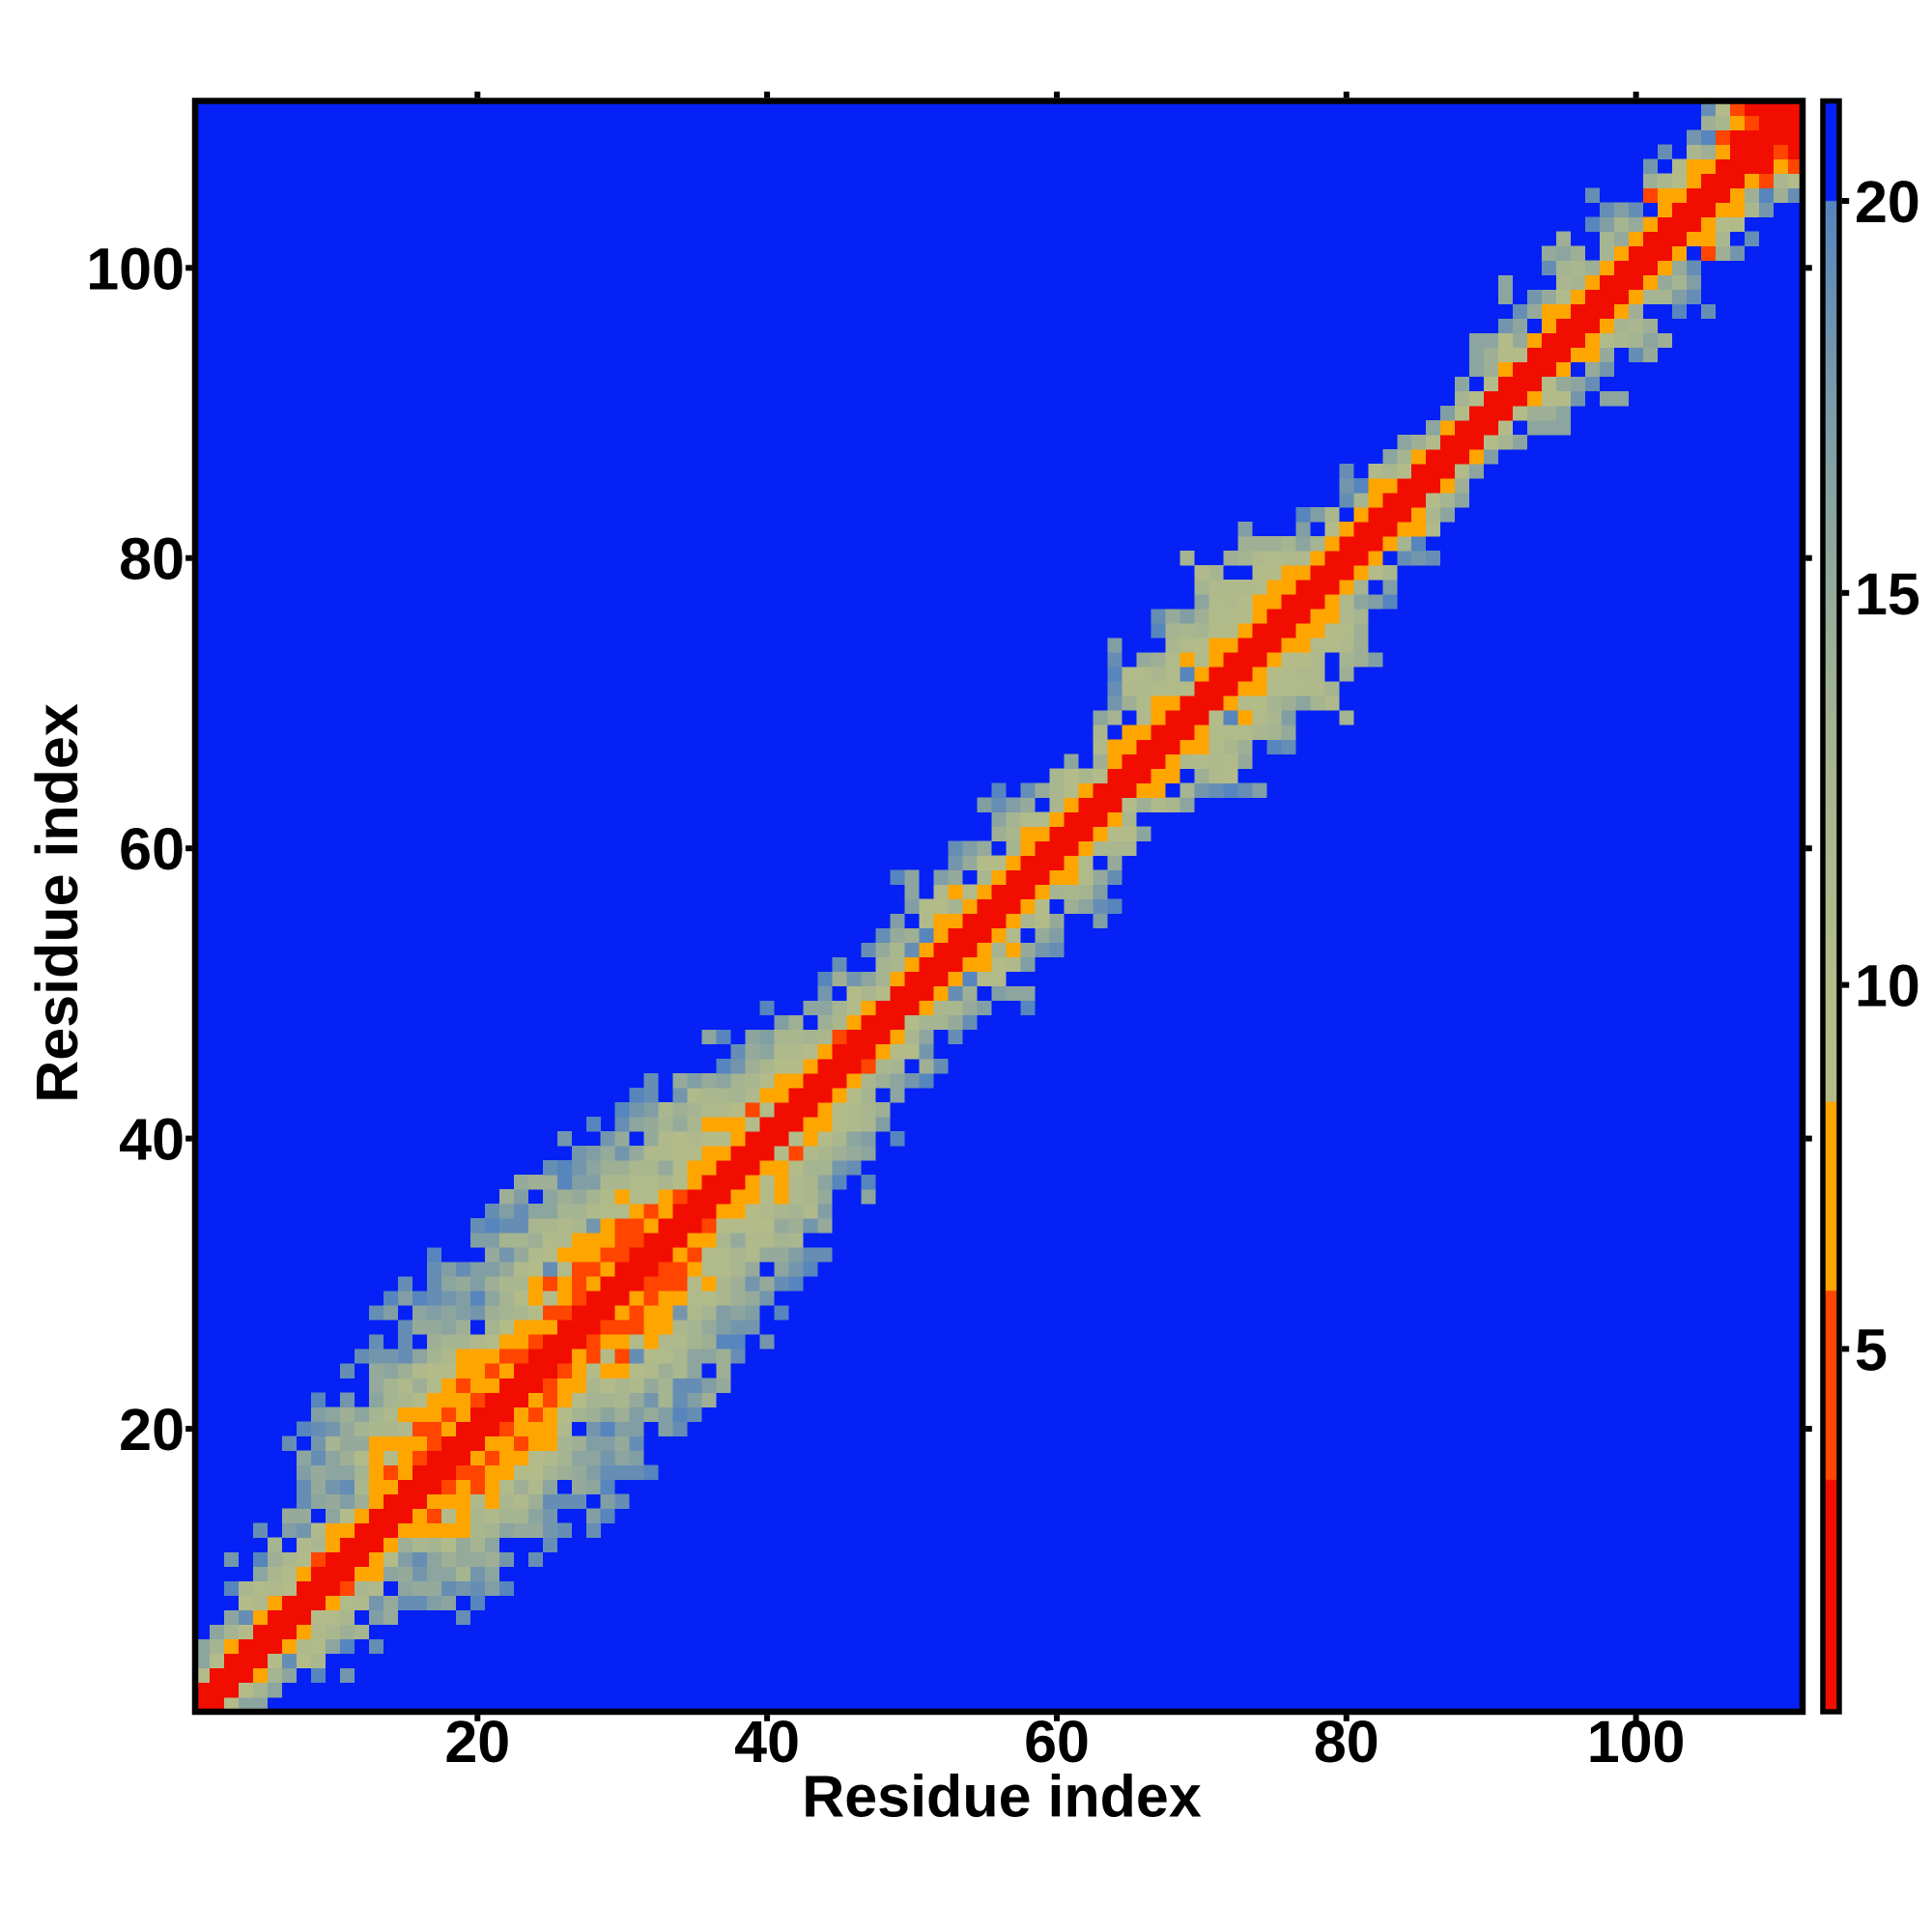  I want to click on svg-text: 15, so click(1887, 594).